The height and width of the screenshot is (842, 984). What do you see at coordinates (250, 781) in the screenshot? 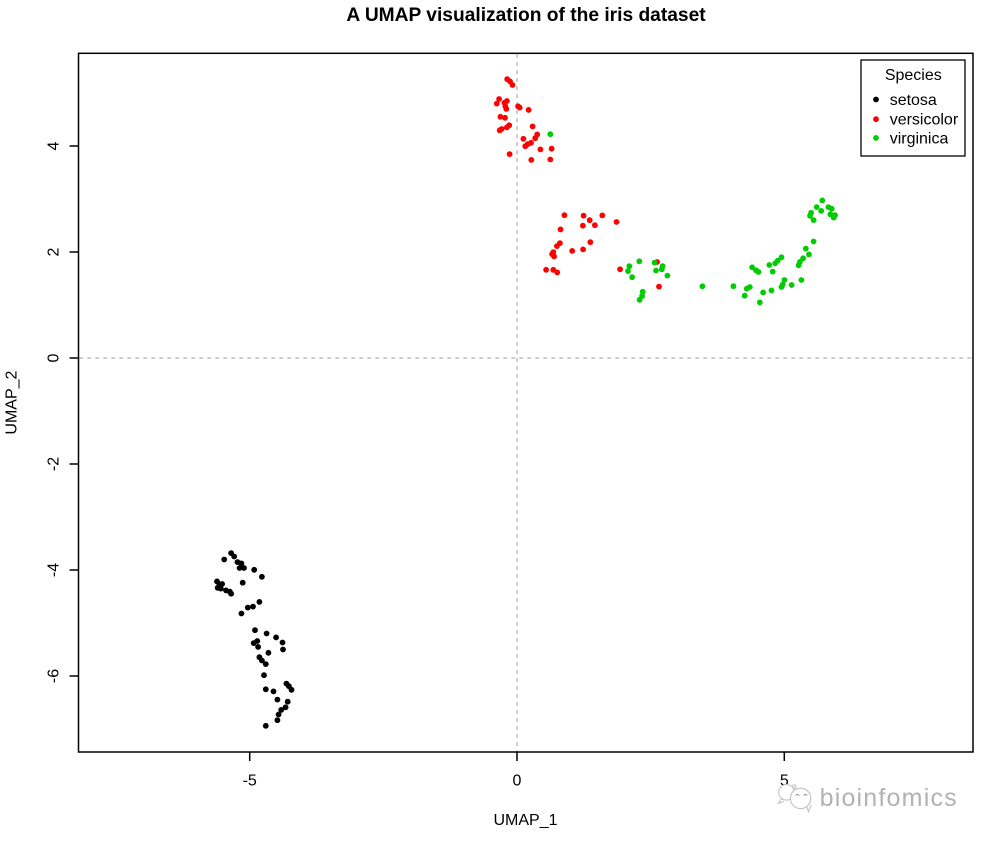
I see `svg-text: -5` at bounding box center [250, 781].